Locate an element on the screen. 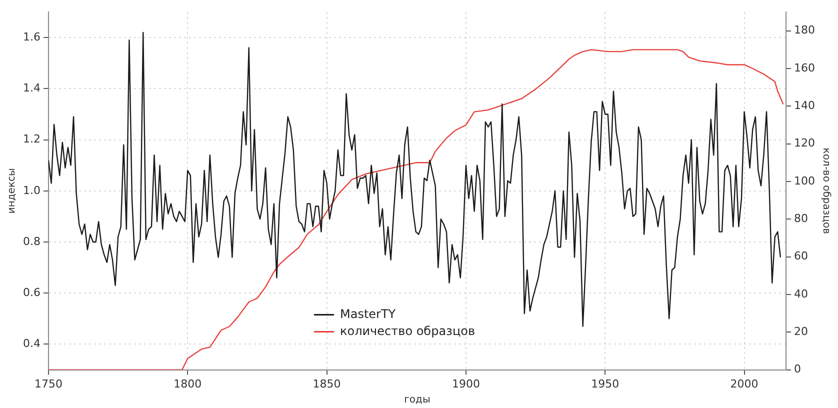  y-tick-label: 0.4 is located at coordinates (31, 343).